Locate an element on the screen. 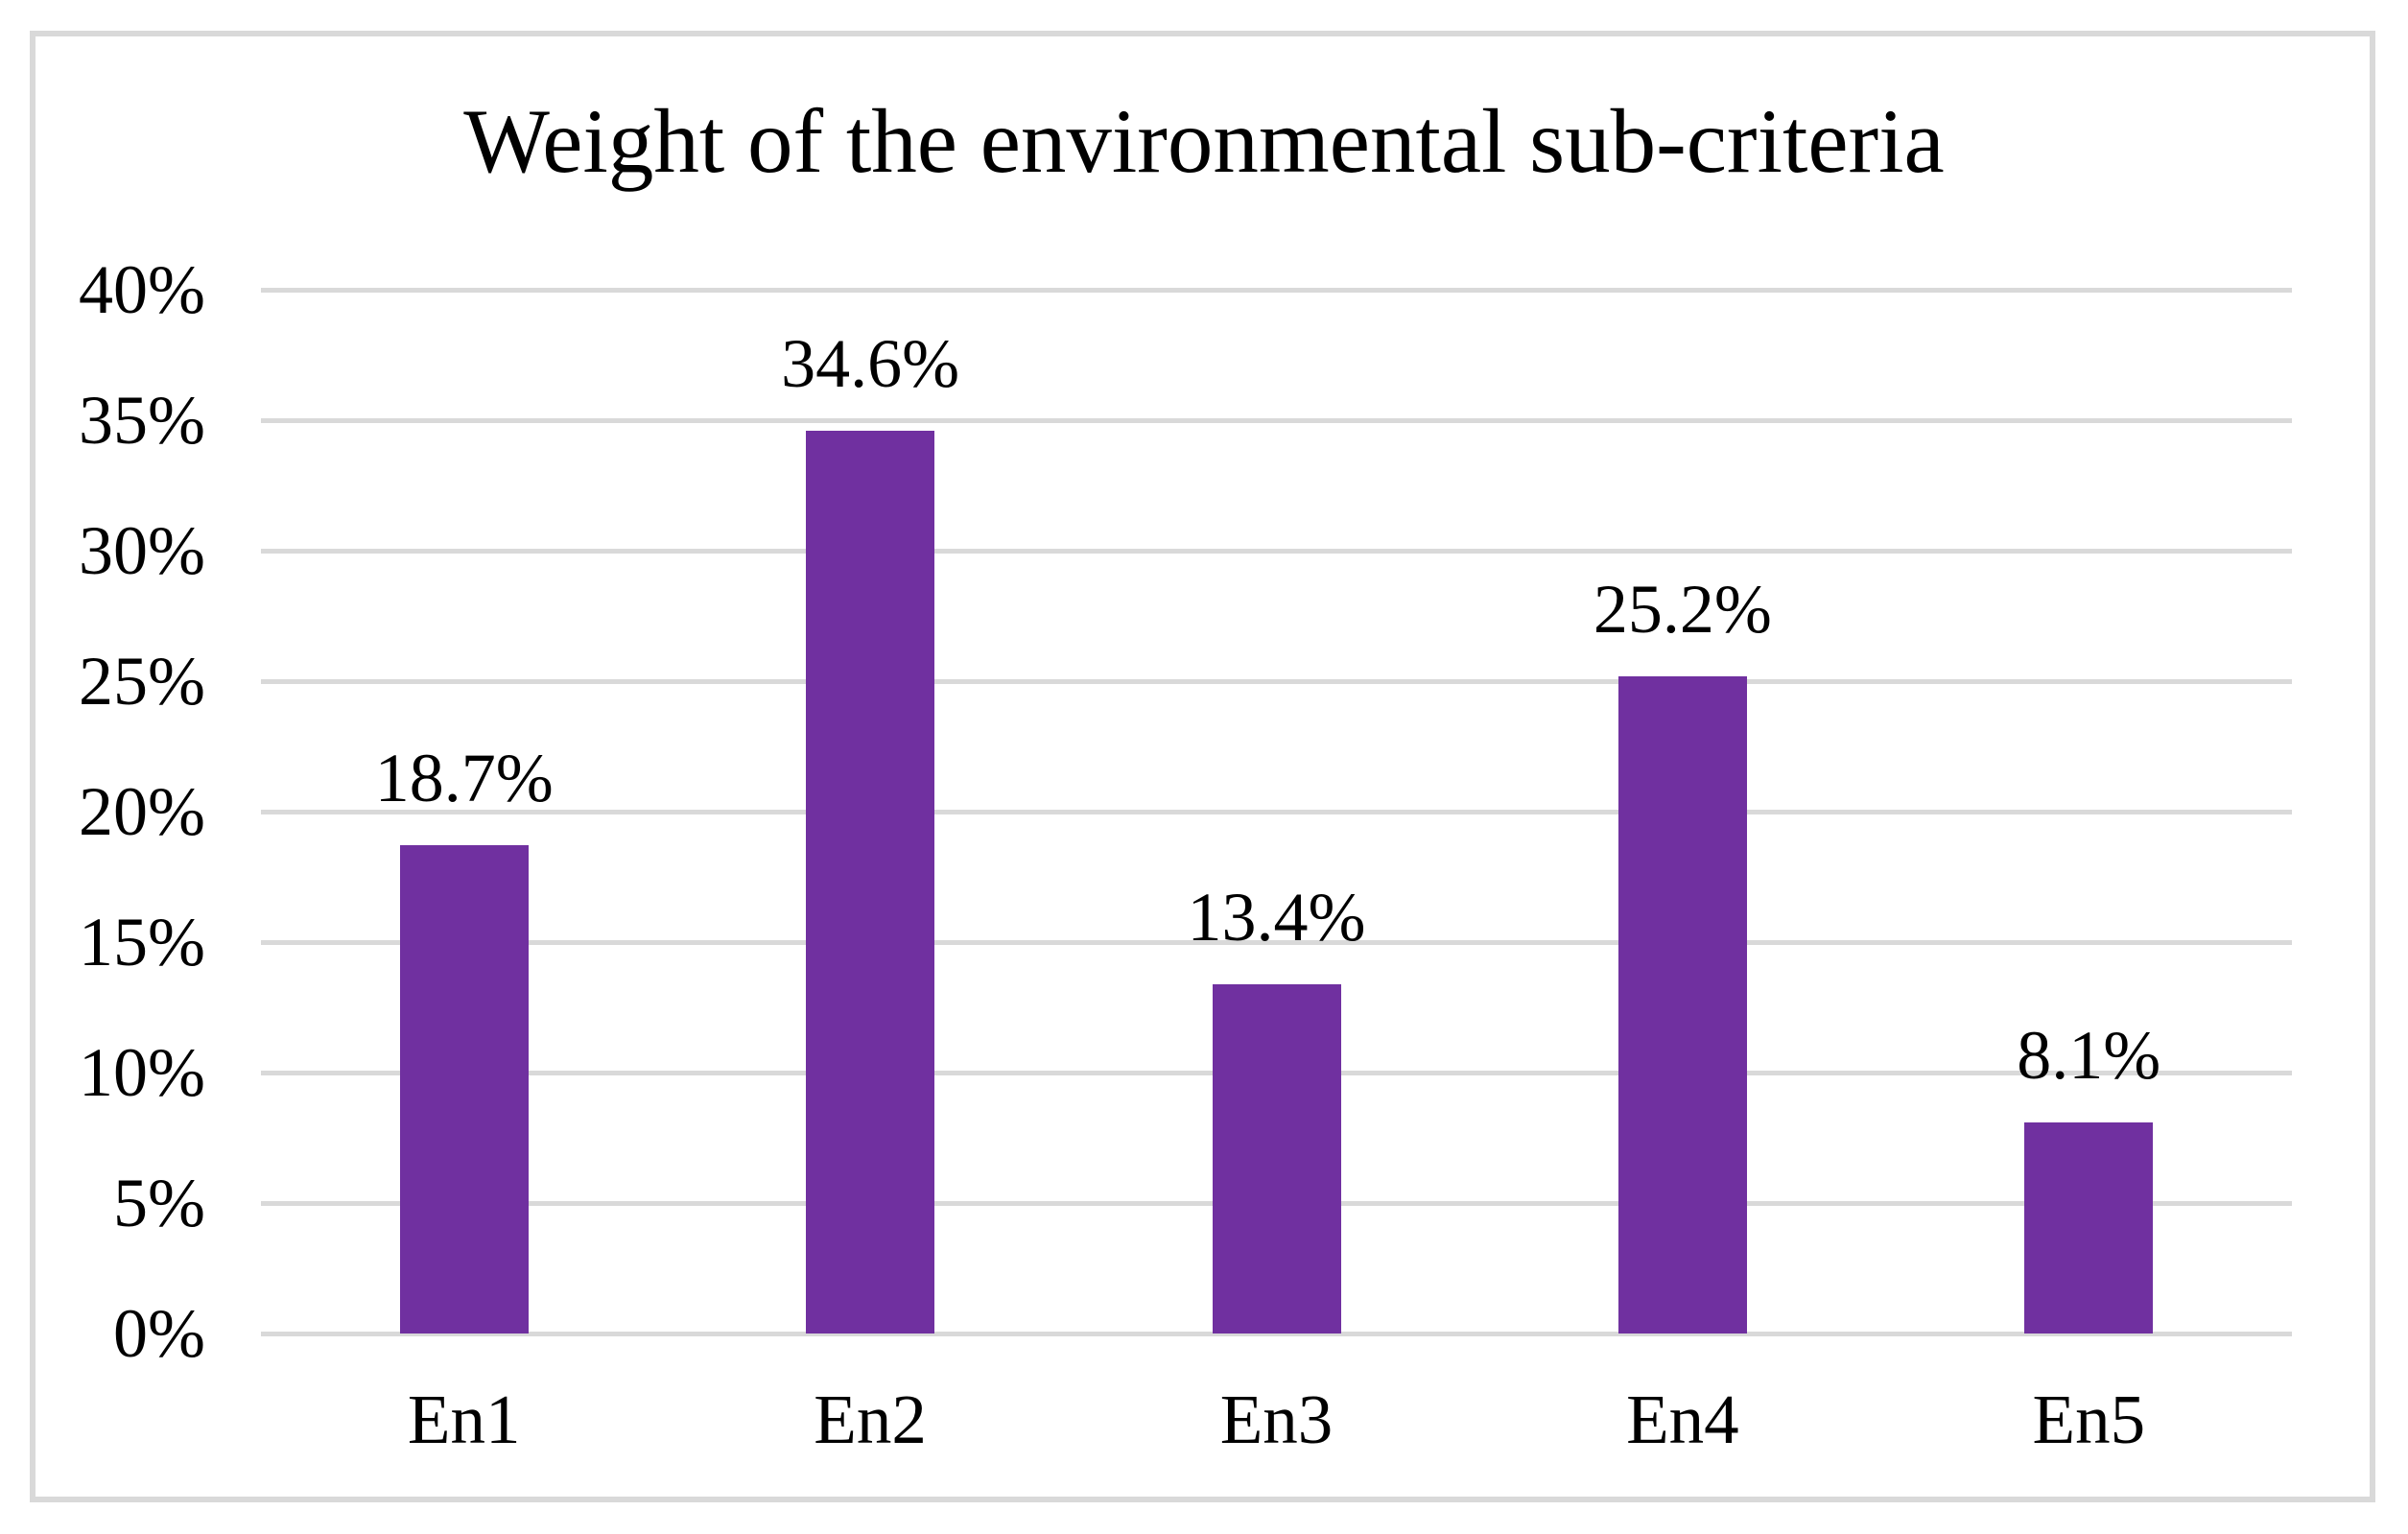 The height and width of the screenshot is (1534, 2408). y-tick-label: 20% is located at coordinates (142, 812).